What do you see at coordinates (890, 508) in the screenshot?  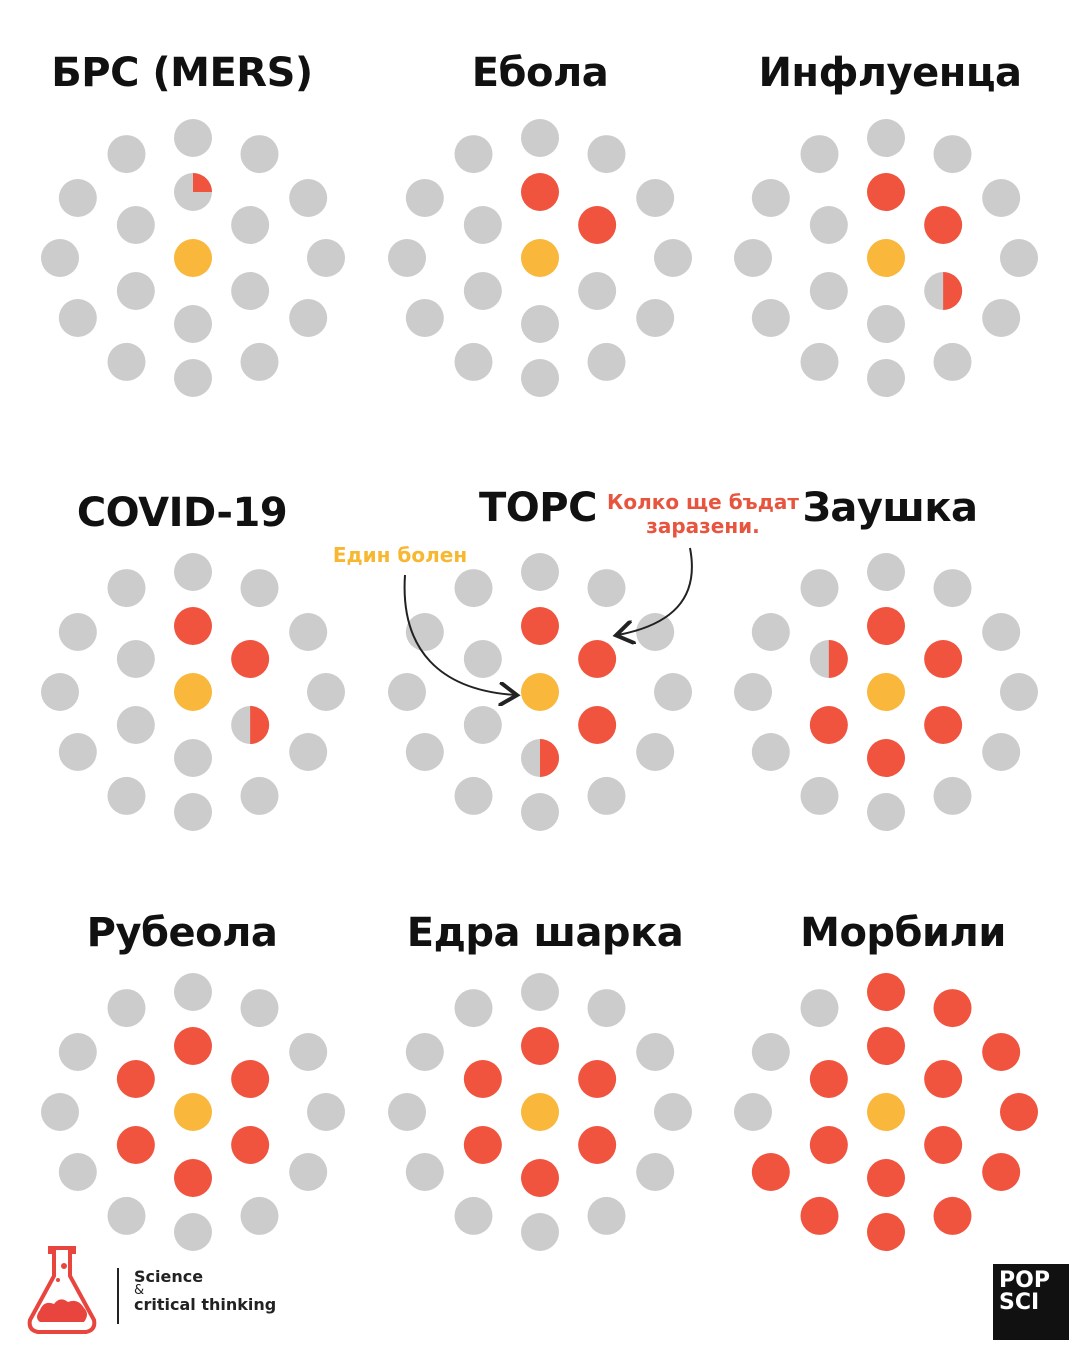 I see `panel-title-mumps: Заушка` at bounding box center [890, 508].